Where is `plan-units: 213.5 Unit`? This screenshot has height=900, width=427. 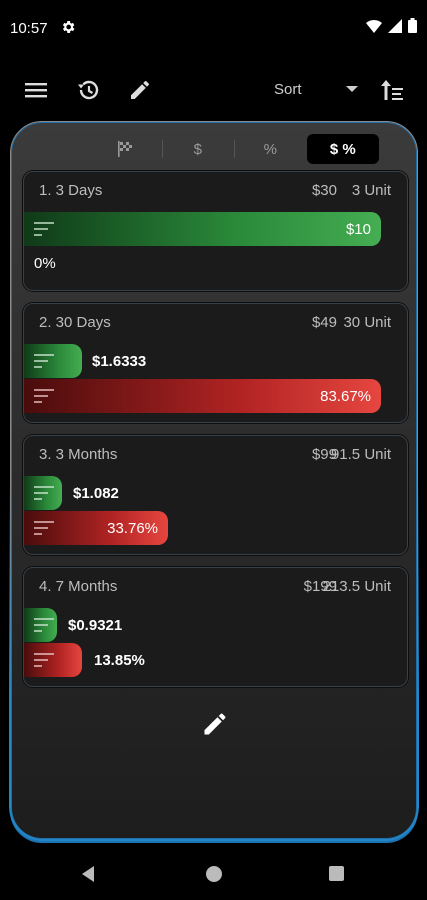
plan-units: 213.5 Unit is located at coordinates (356, 586).